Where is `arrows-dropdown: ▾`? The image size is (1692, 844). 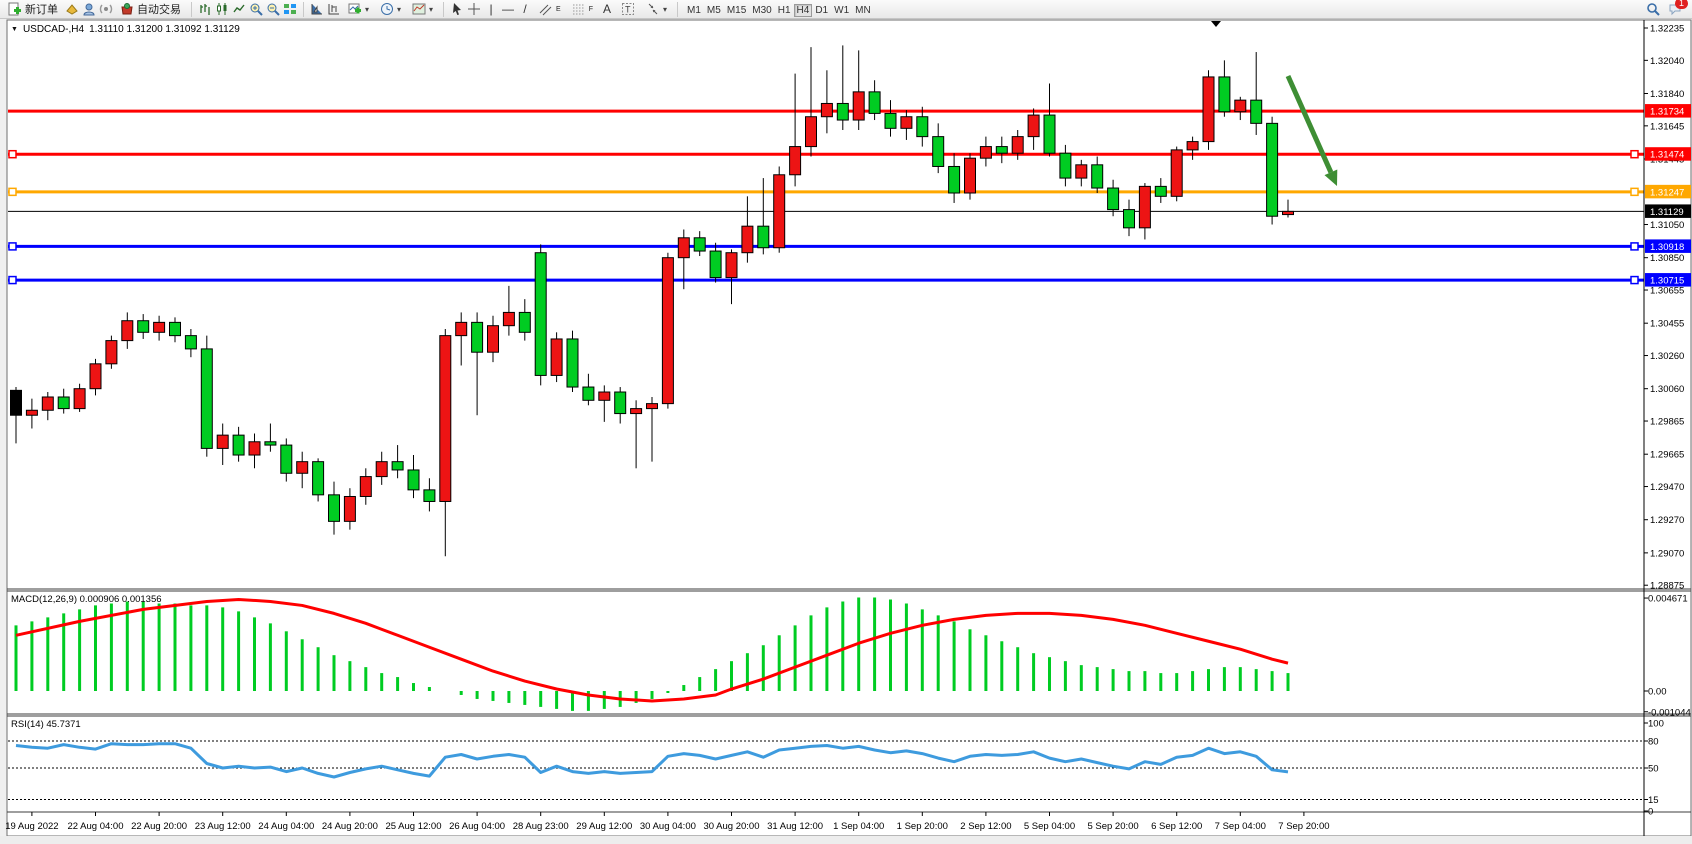
arrows-dropdown: ▾ is located at coordinates (656, 9).